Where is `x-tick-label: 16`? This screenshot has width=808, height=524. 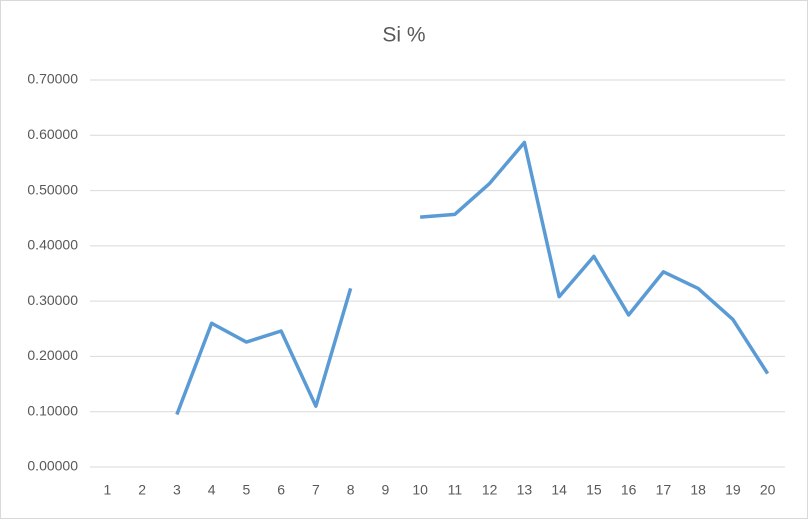
x-tick-label: 16 is located at coordinates (629, 490).